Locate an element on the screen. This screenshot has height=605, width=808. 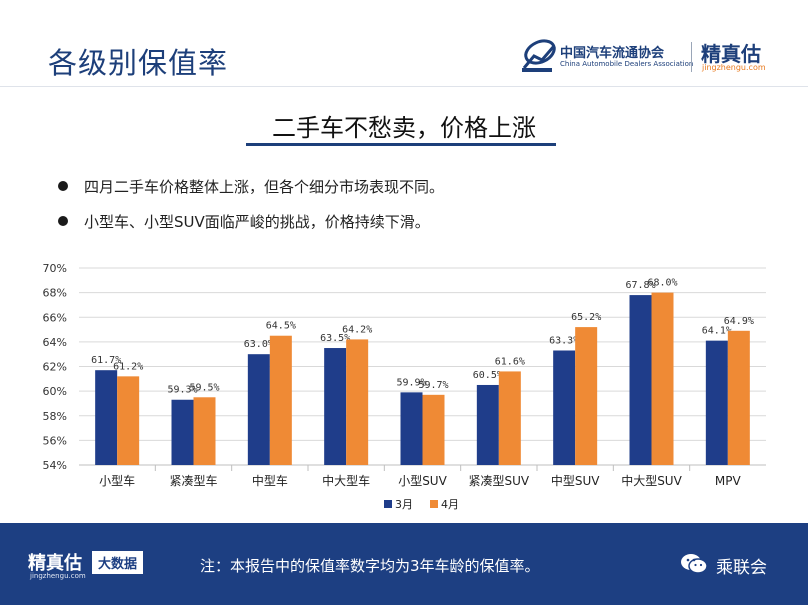
data-label: 63.0% is located at coordinates (259, 344).